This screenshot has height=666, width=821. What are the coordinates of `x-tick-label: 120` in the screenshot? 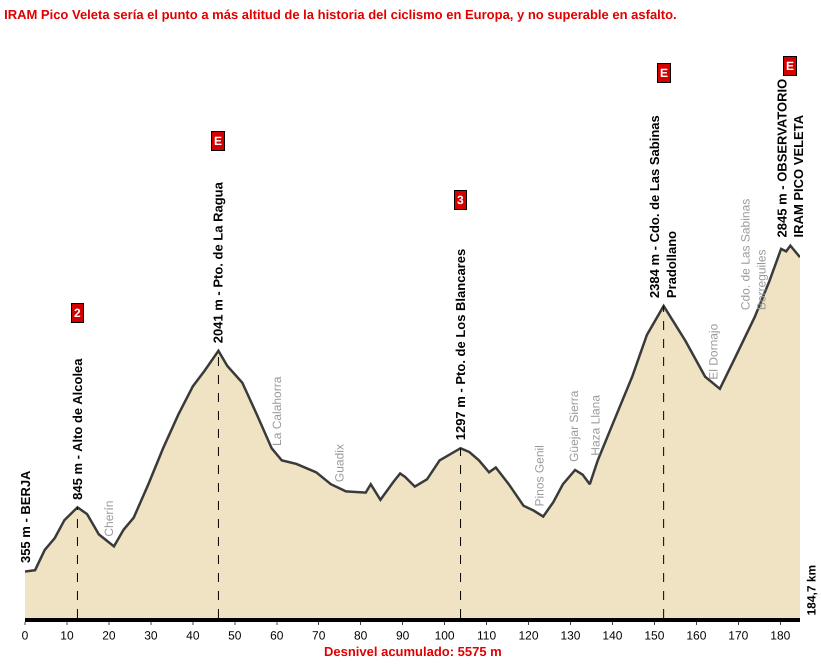 It's located at (528, 635).